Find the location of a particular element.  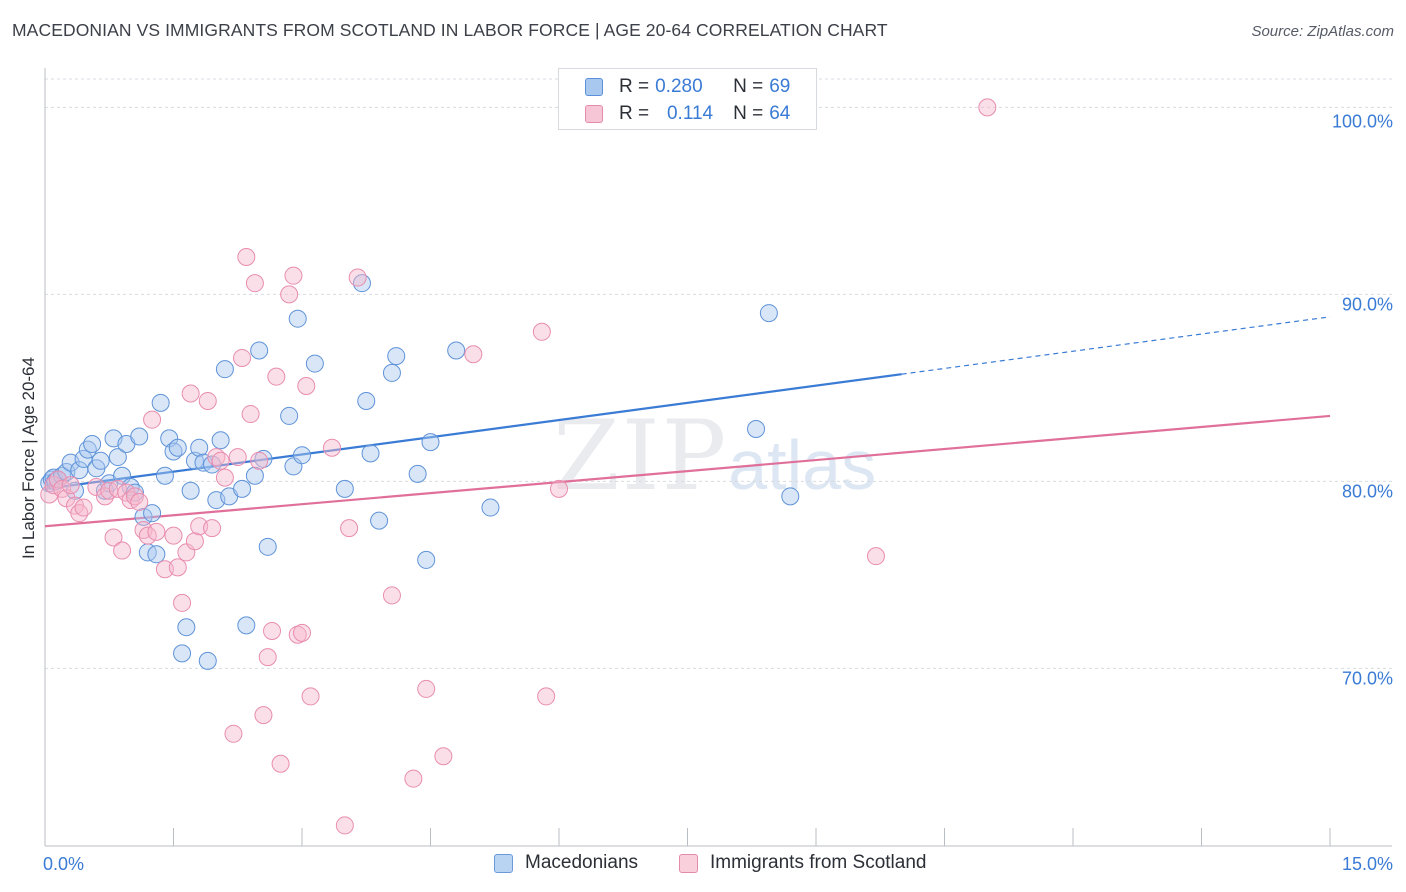

r-value: 0.114 is located at coordinates (690, 113).